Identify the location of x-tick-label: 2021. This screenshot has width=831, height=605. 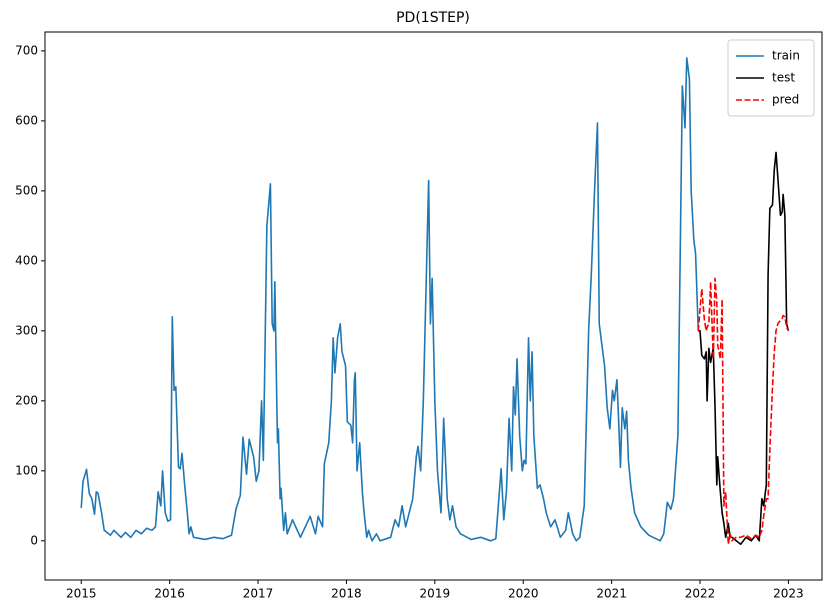
(611, 594).